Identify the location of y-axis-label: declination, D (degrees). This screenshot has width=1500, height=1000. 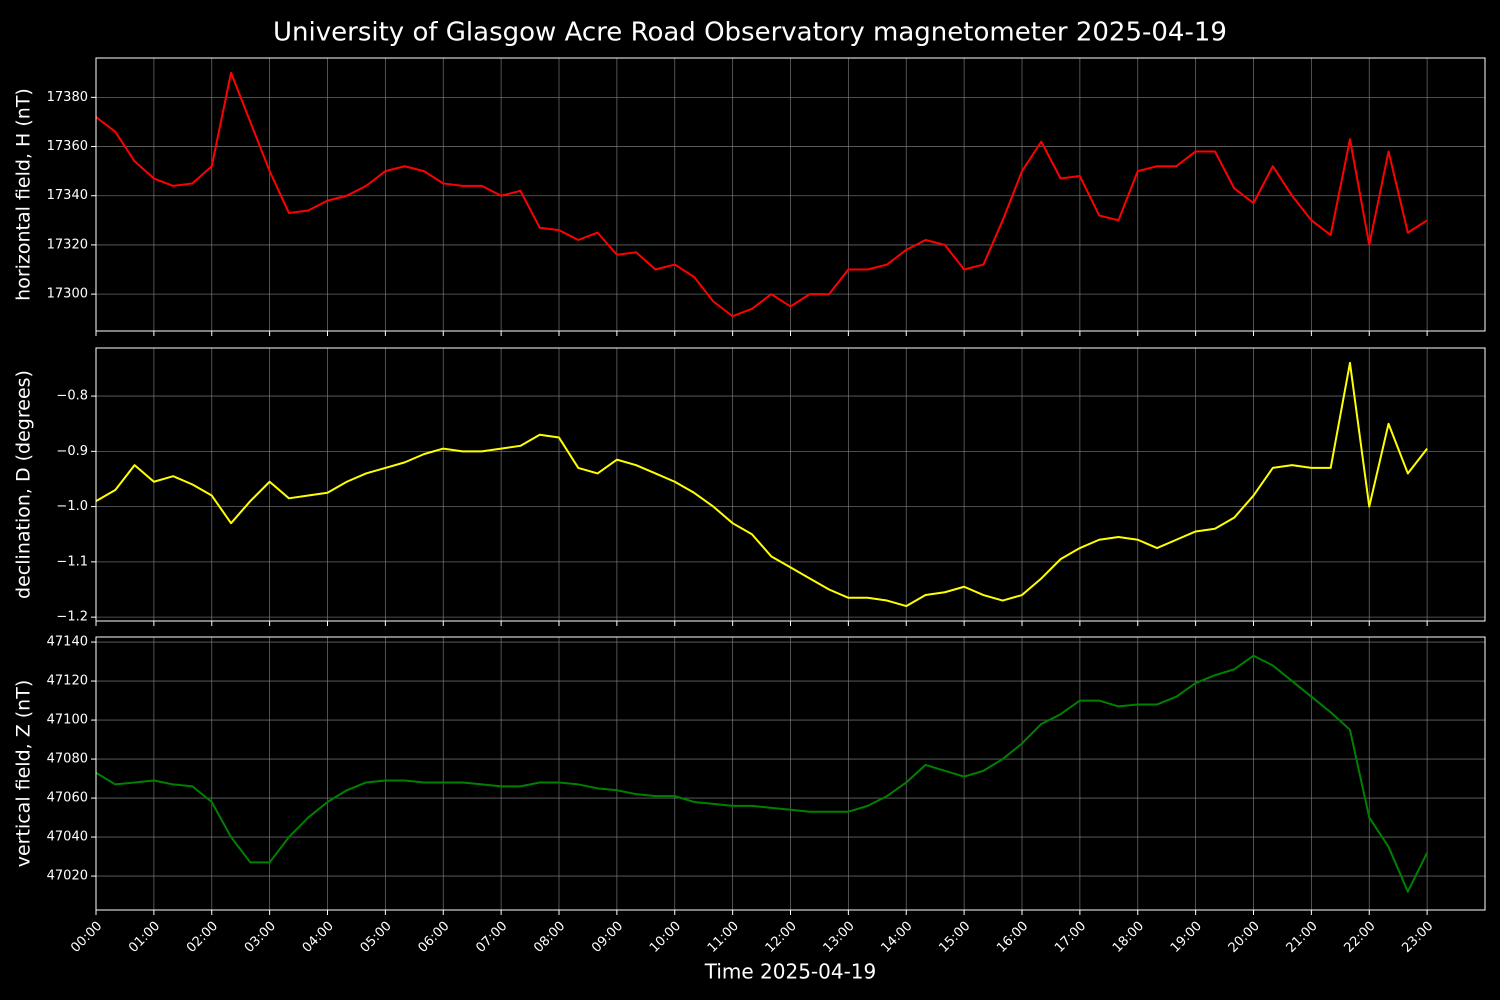
(24, 484).